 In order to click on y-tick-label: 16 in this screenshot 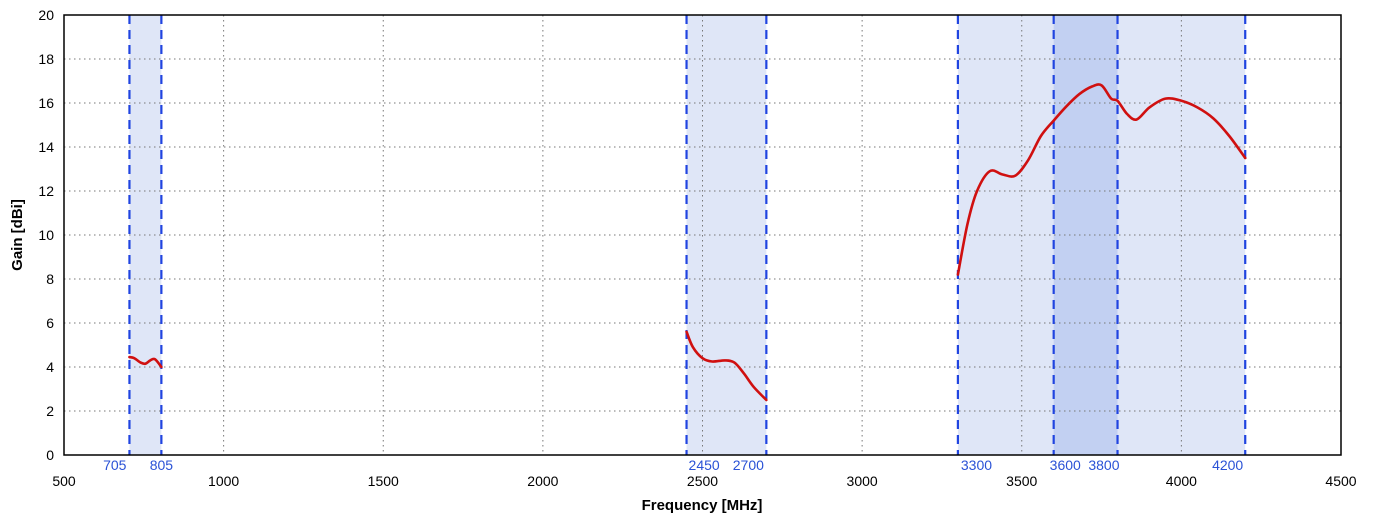, I will do `click(46, 103)`.